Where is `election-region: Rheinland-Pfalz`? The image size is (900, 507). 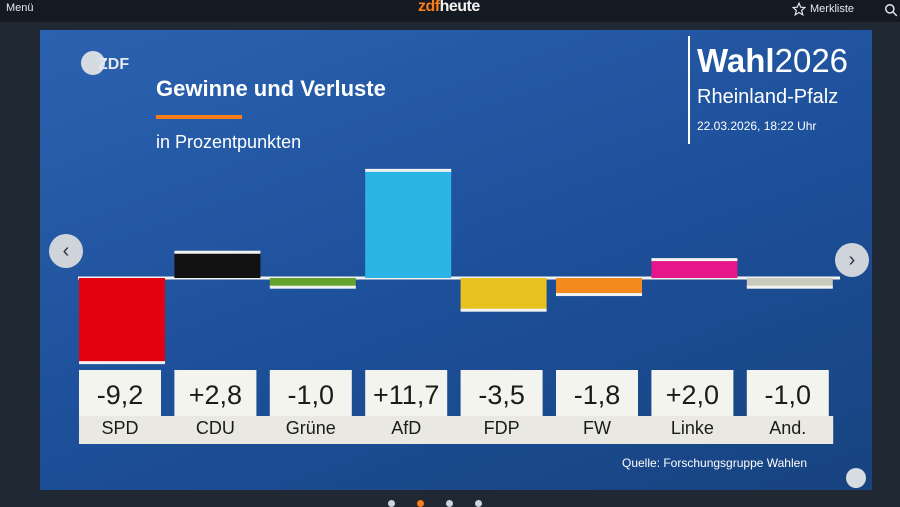 election-region: Rheinland-Pfalz is located at coordinates (768, 97).